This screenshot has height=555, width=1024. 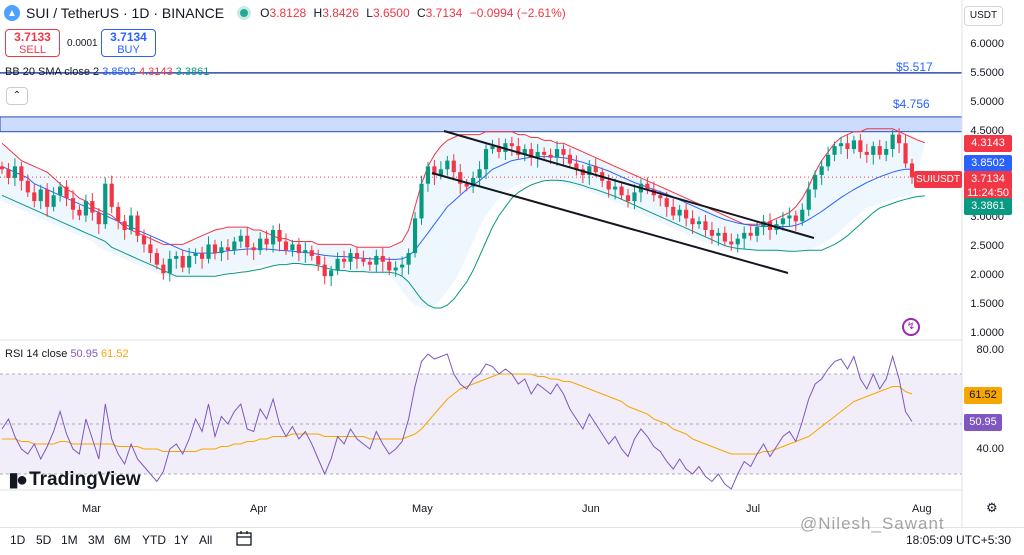 What do you see at coordinates (922, 509) in the screenshot?
I see `time-axis-label: Aug` at bounding box center [922, 509].